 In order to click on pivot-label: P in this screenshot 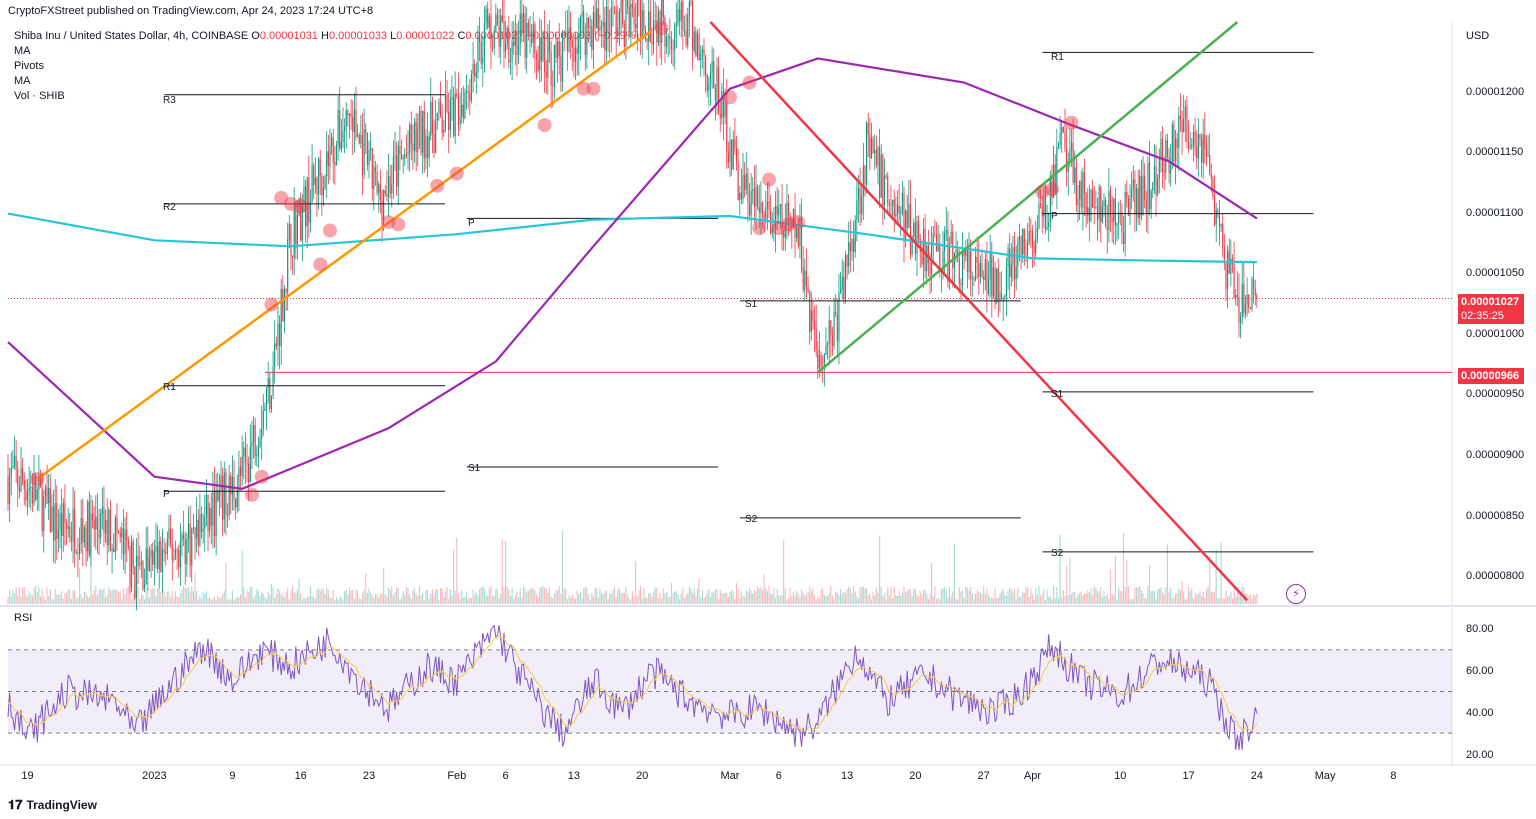, I will do `click(1054, 216)`.